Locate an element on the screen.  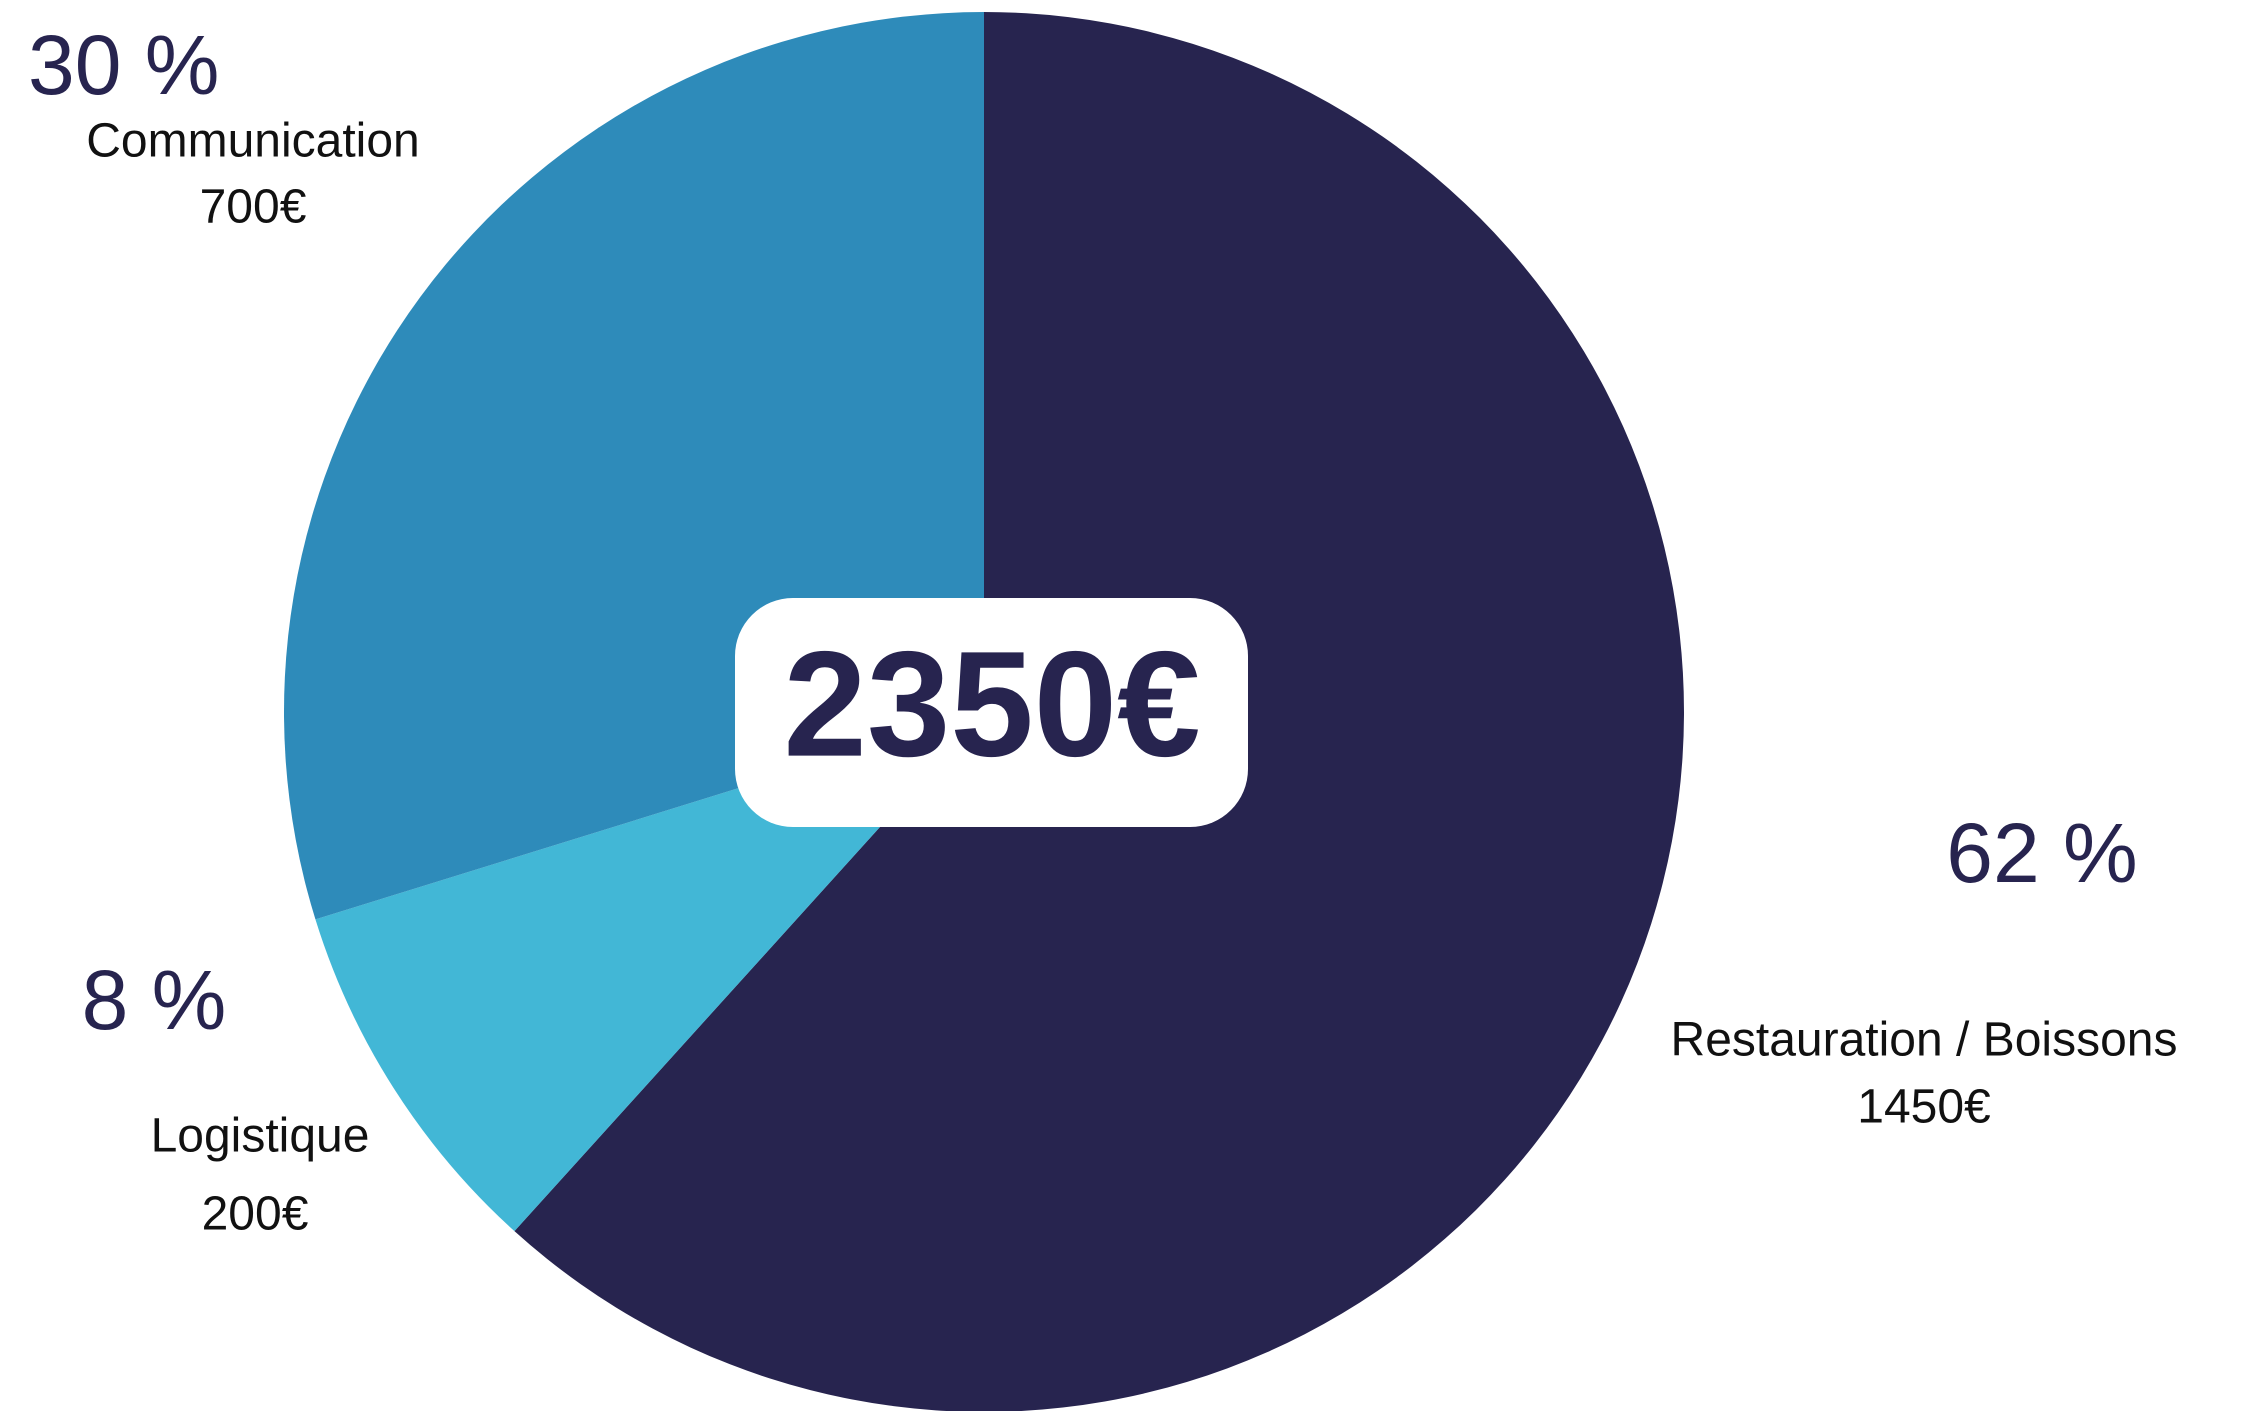
value-label: 200€ is located at coordinates (255, 1214).